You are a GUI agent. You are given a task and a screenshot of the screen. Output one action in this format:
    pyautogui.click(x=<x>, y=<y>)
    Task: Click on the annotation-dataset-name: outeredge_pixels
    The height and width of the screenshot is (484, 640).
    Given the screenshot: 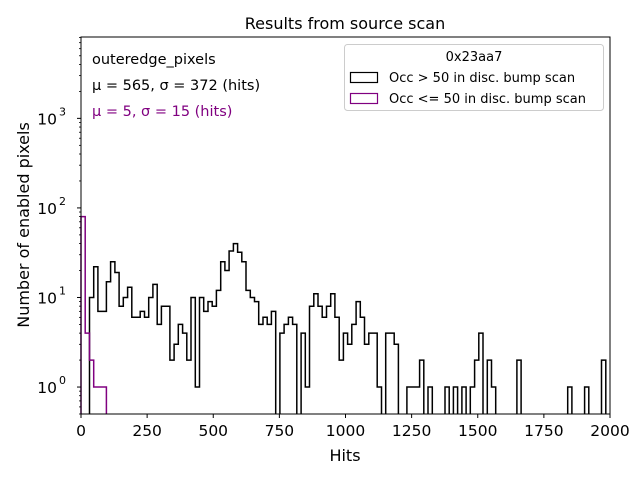 What is the action you would take?
    pyautogui.click(x=154, y=60)
    